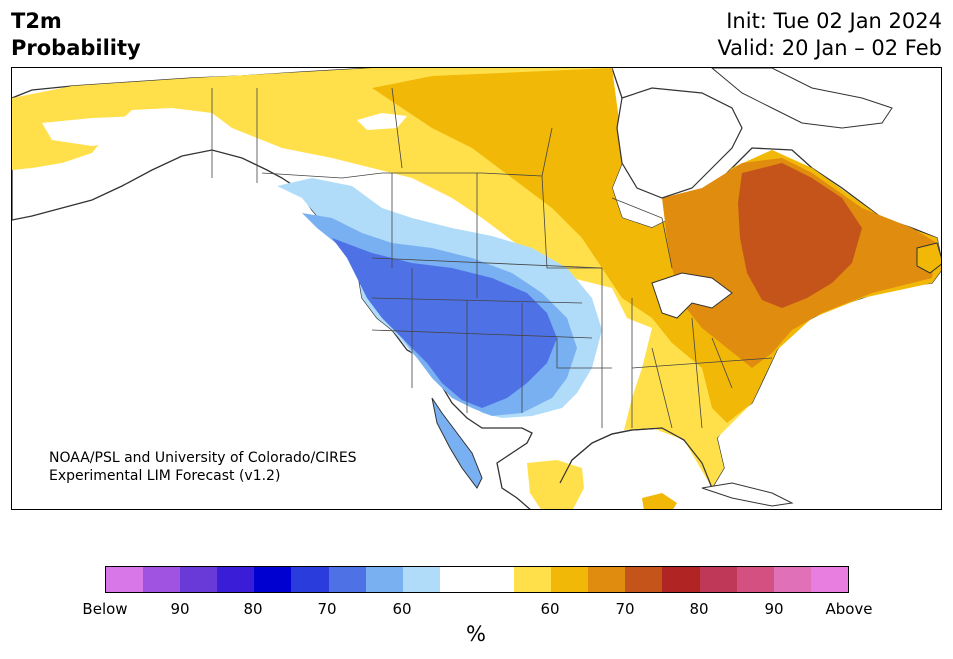  Describe the element at coordinates (105, 609) in the screenshot. I see `colorbar-tick-label: Below` at that location.